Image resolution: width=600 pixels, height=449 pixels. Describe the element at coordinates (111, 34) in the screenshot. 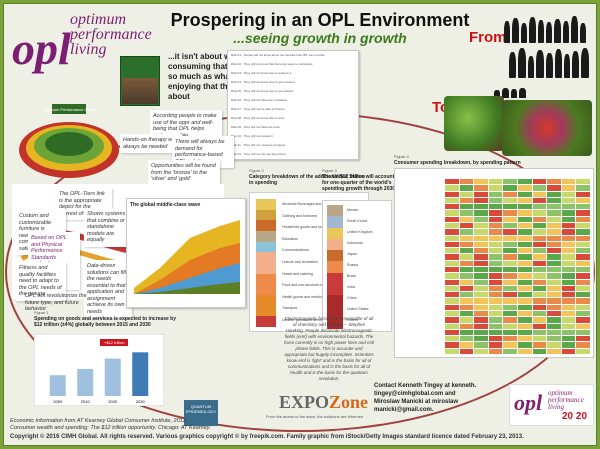

I see `logo-line2: performance` at that location.